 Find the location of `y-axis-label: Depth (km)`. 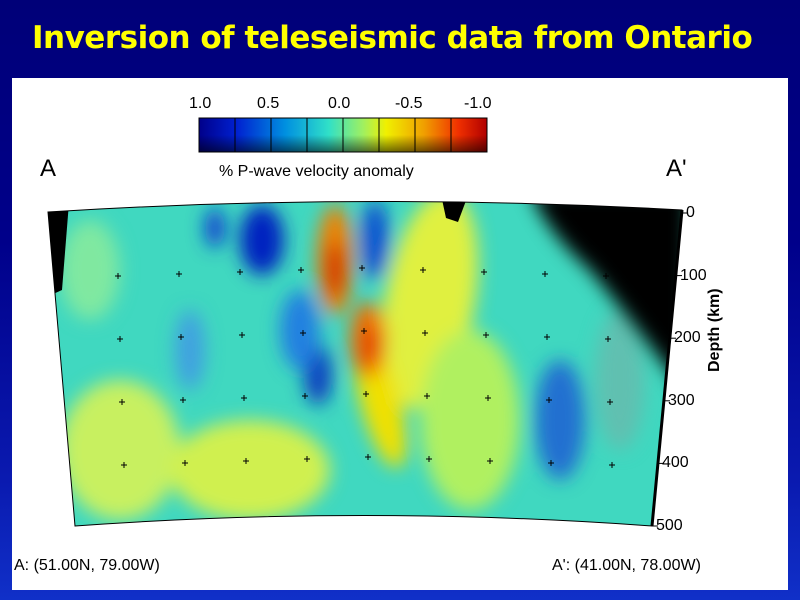

y-axis-label: Depth (km) is located at coordinates (714, 330).